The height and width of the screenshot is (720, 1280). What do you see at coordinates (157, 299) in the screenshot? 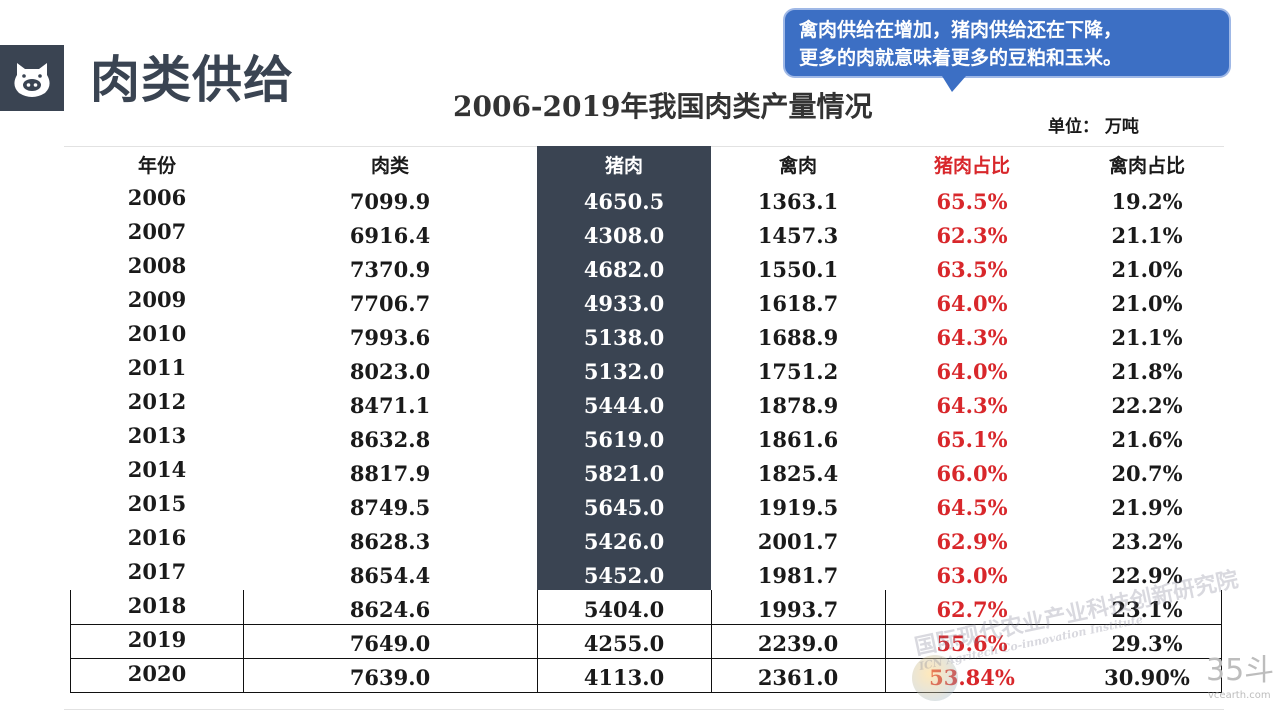
I see `cell-year: 2009` at bounding box center [157, 299].